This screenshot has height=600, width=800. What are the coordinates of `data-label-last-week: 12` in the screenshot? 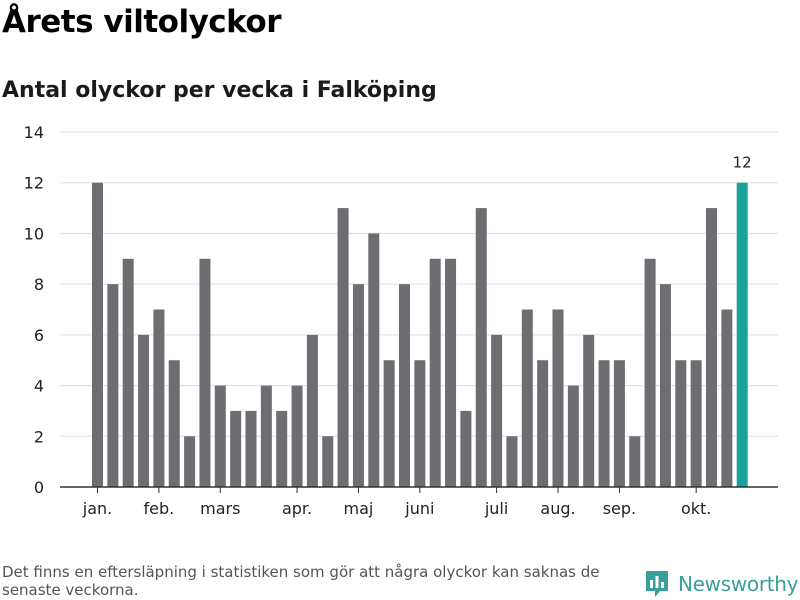 It's located at (742, 163).